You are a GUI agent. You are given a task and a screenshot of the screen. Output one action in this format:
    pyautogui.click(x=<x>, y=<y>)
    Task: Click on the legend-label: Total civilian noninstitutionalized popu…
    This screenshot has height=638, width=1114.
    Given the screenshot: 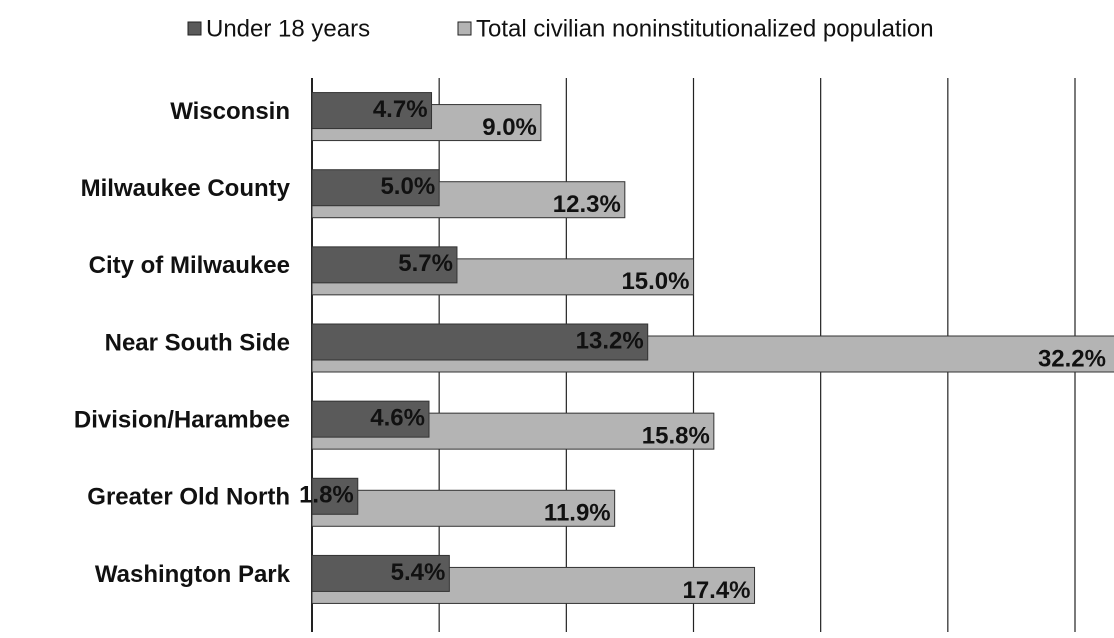 What is the action you would take?
    pyautogui.click(x=705, y=28)
    